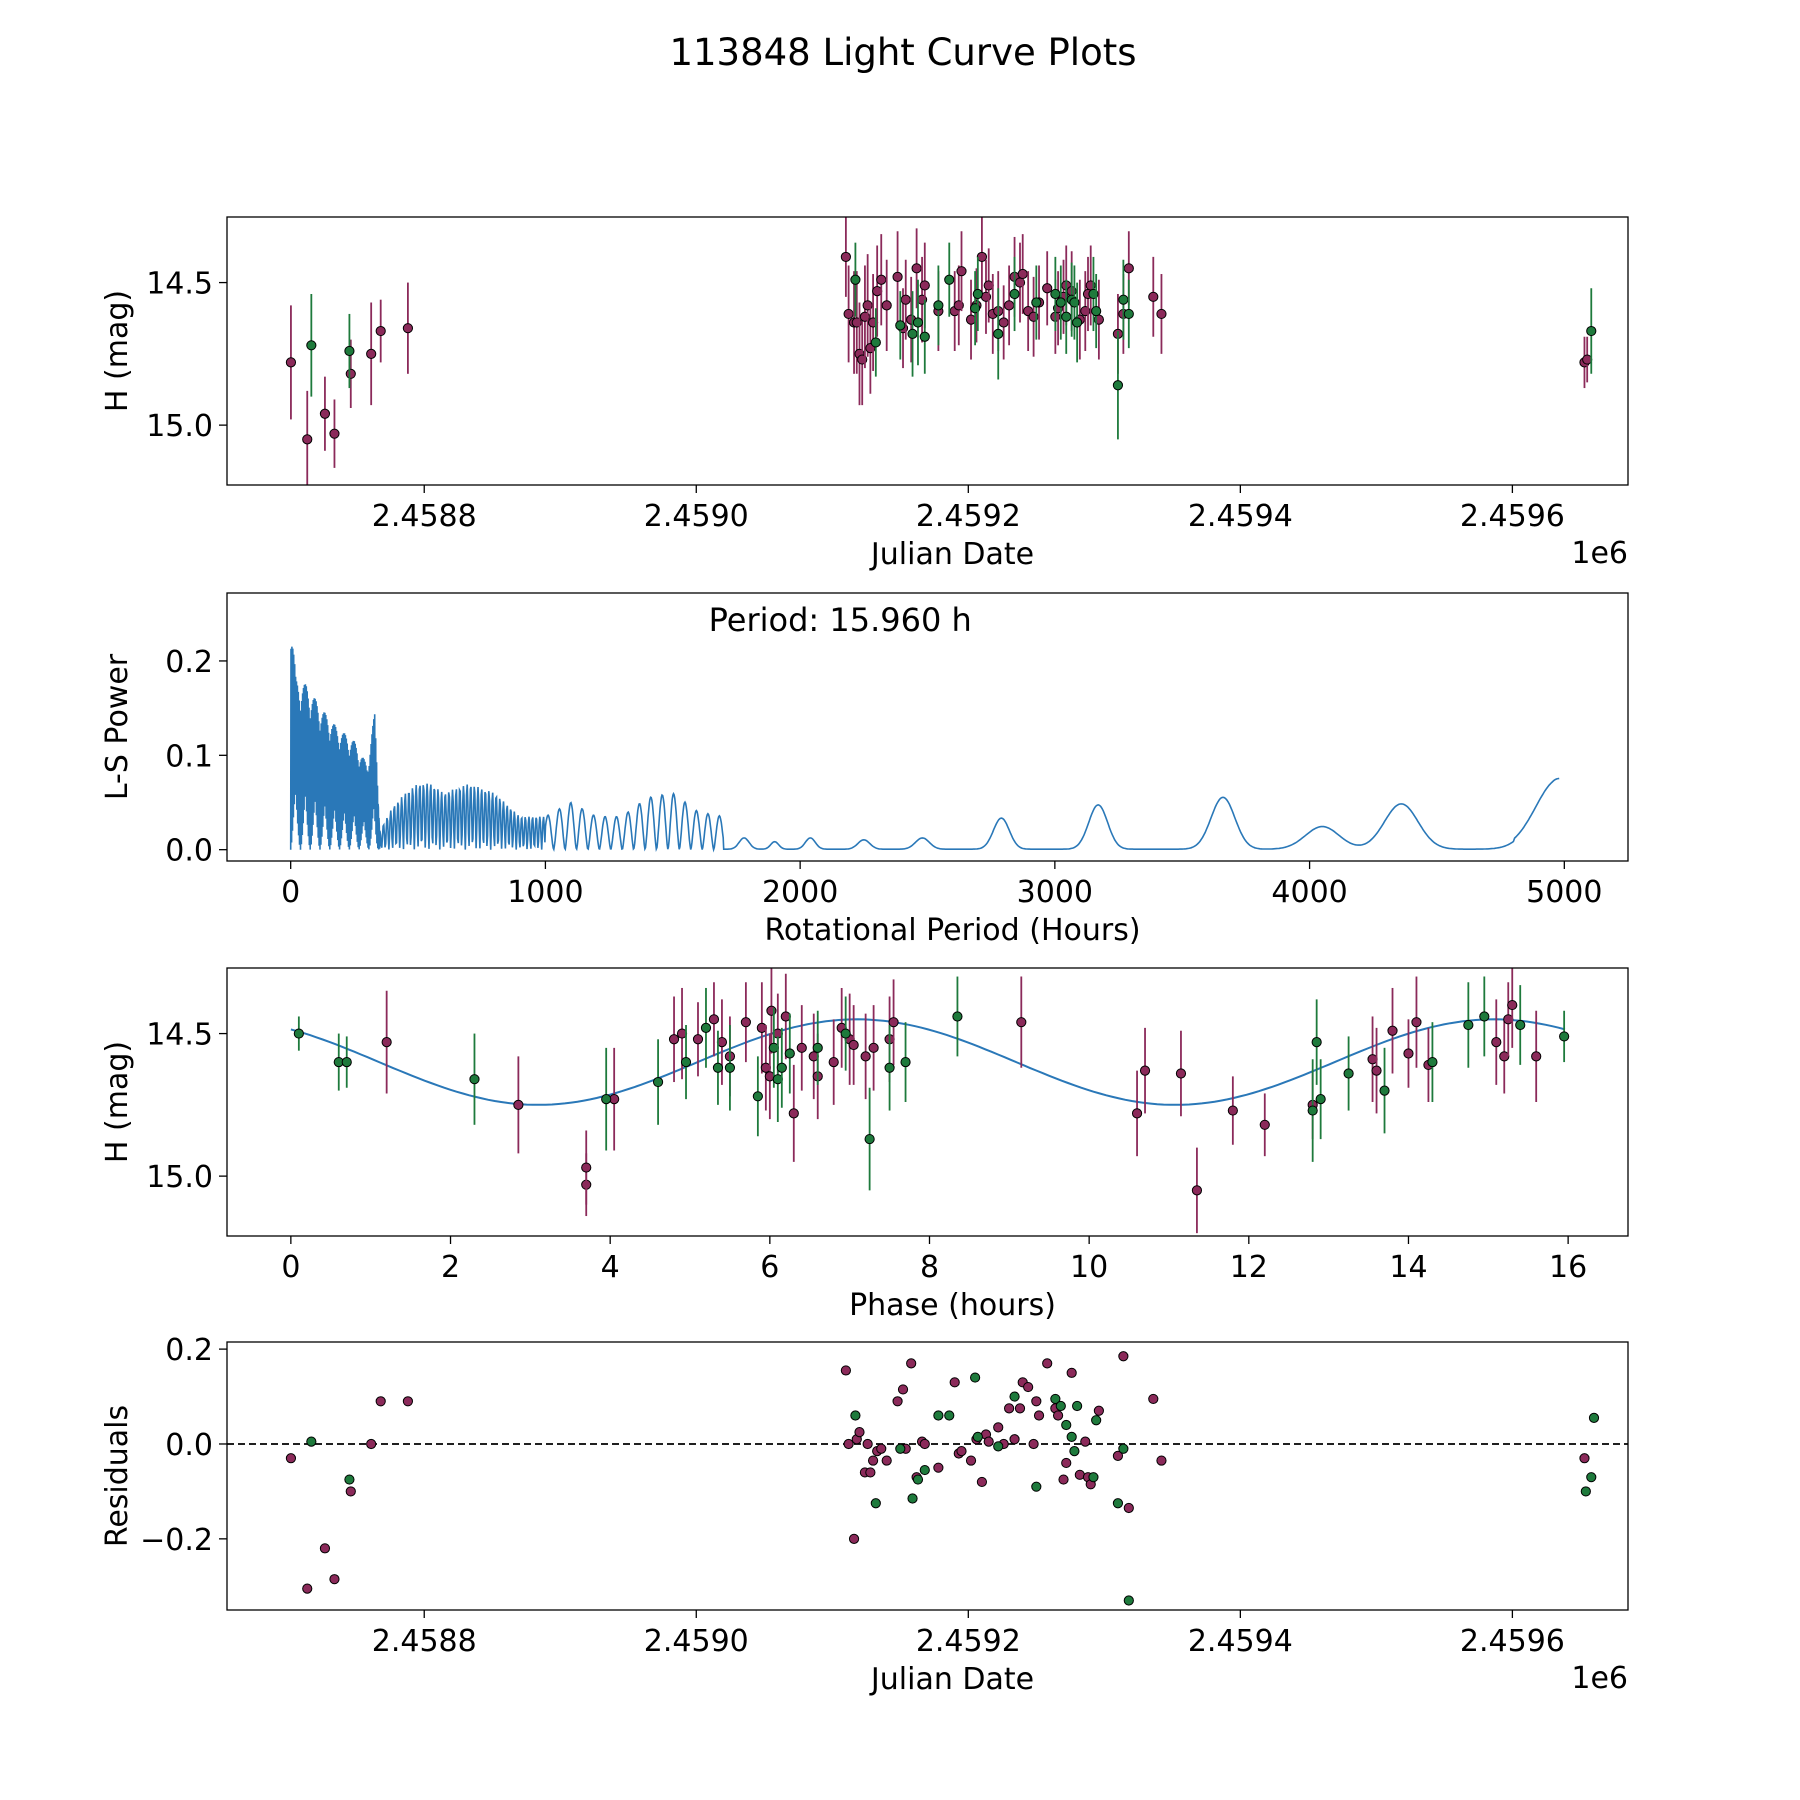  I want to click on resid-xtick-label: 2.4588, so click(424, 1641).